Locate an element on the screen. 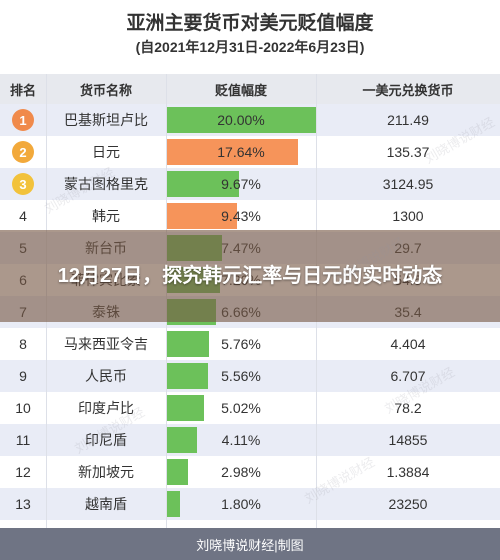 The image size is (500, 560). rank-cell: 4 is located at coordinates (23, 216).